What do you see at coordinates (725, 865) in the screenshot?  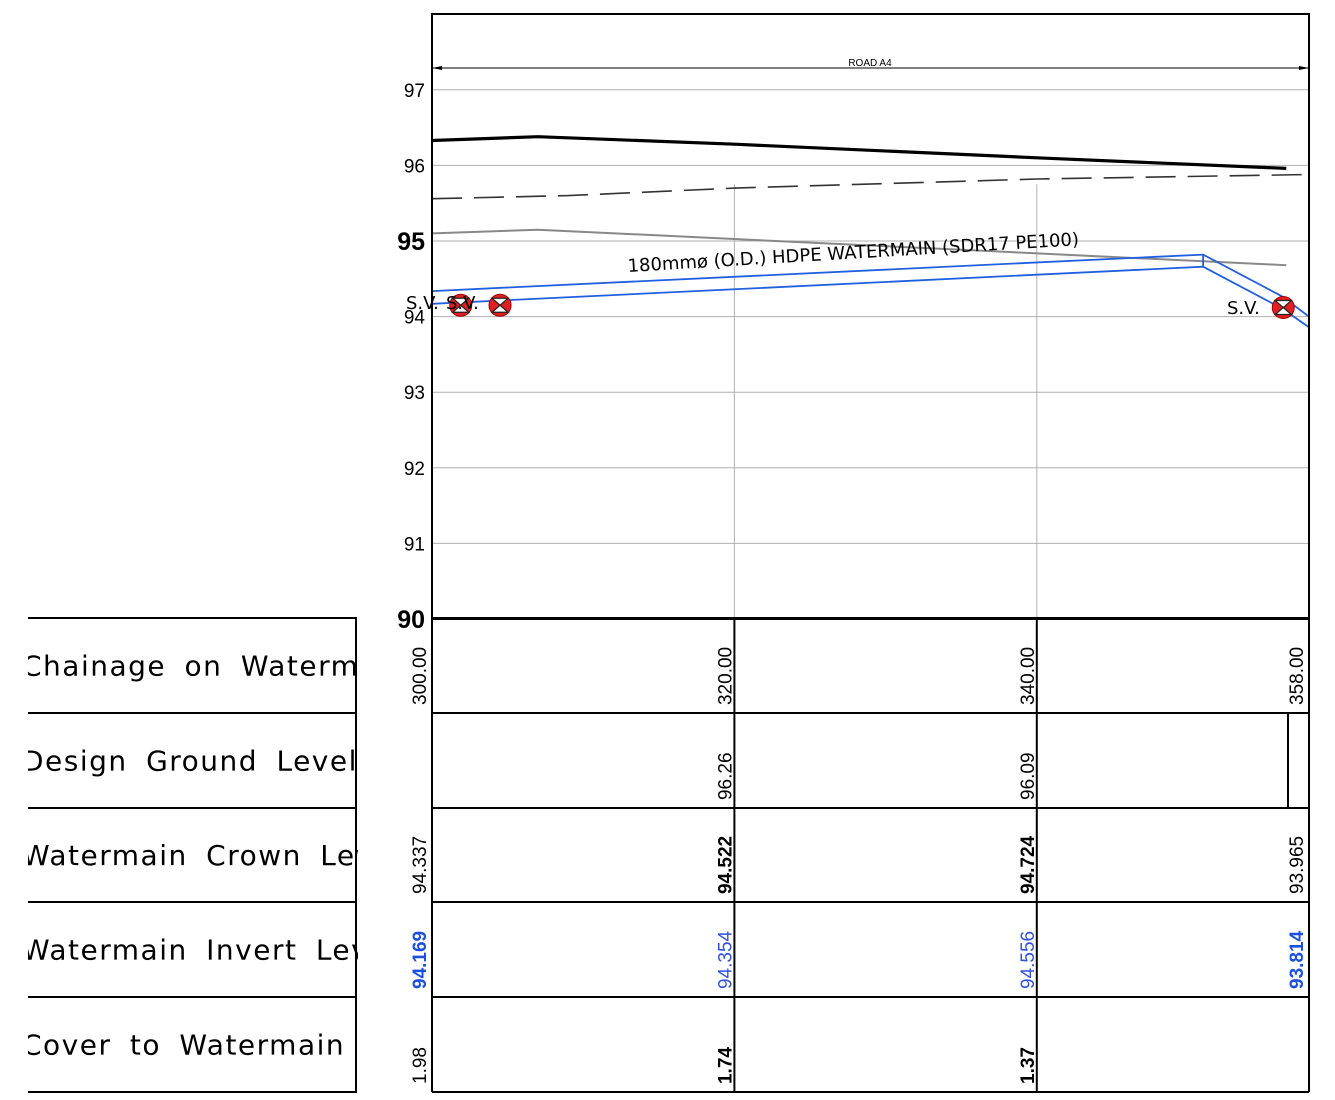 I see `table-cell-value: 94.522` at bounding box center [725, 865].